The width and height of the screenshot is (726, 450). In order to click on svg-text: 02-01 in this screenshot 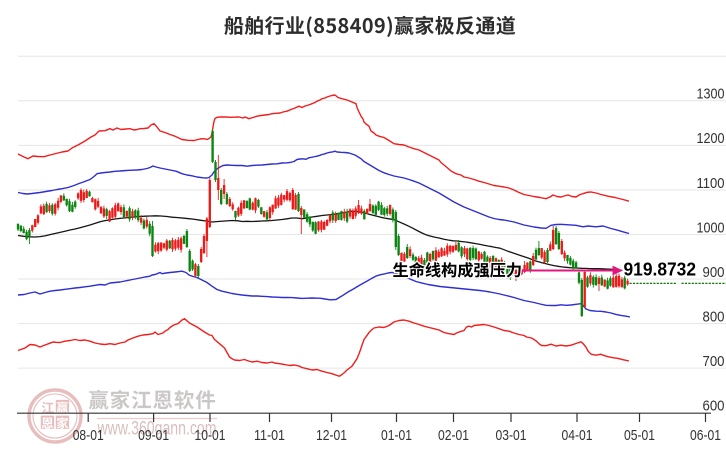, I will do `click(453, 435)`.